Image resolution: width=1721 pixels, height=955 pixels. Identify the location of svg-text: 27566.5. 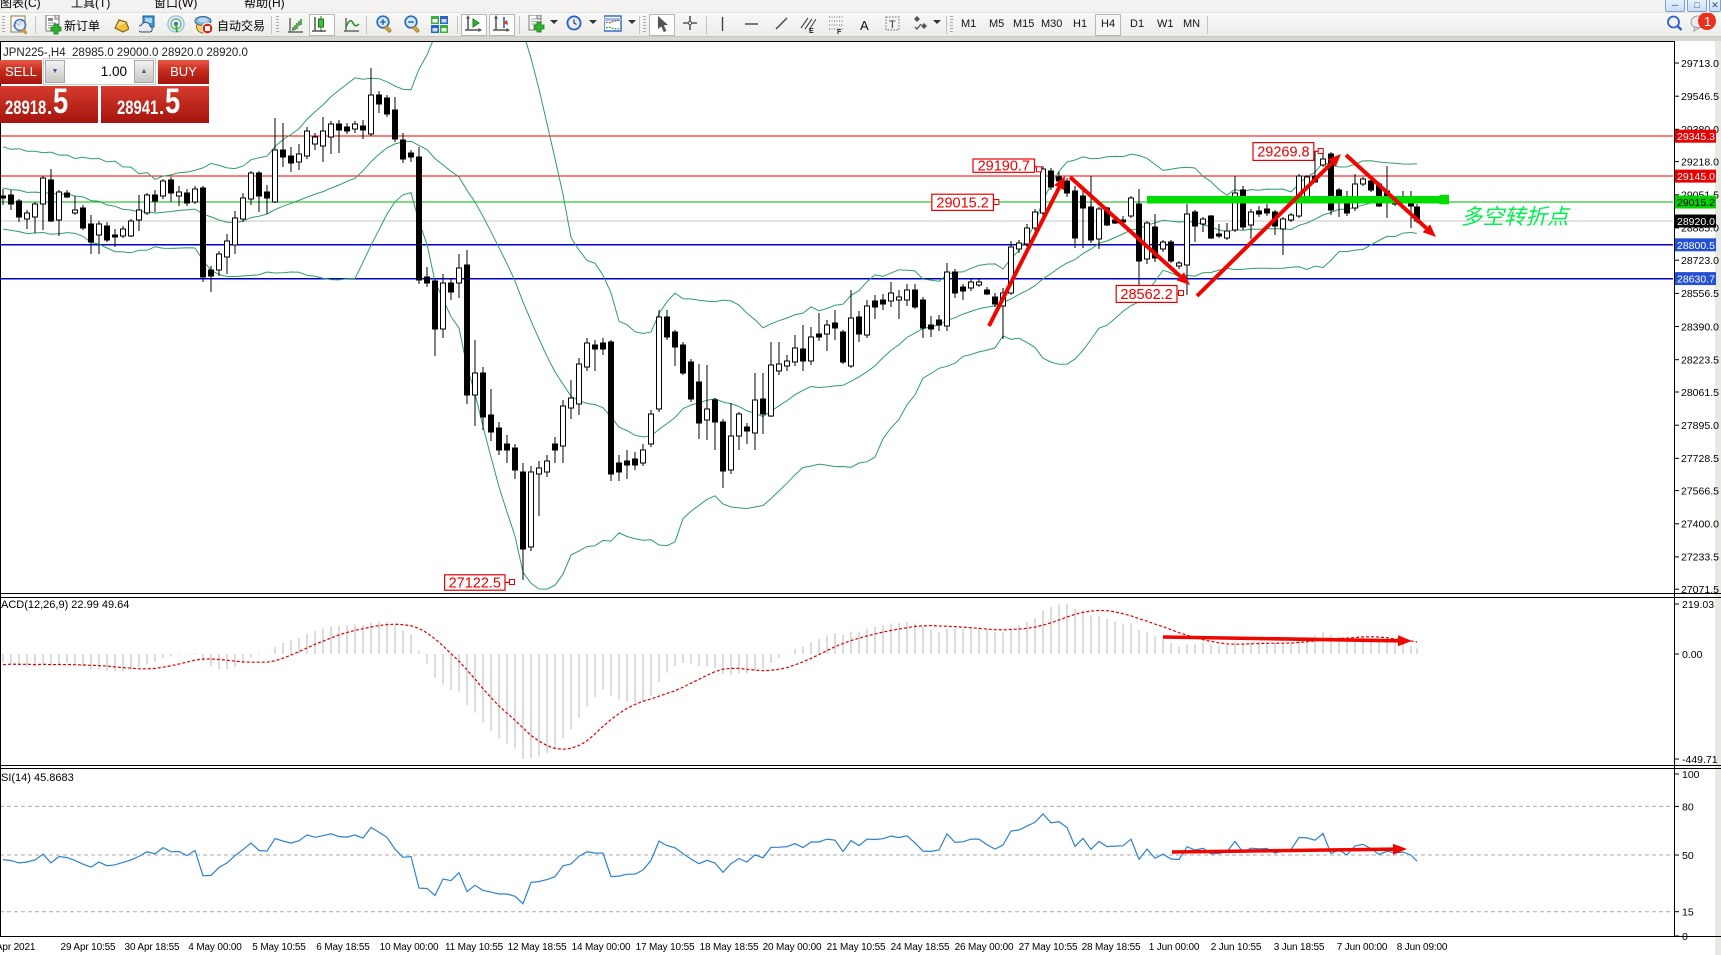
(1700, 491).